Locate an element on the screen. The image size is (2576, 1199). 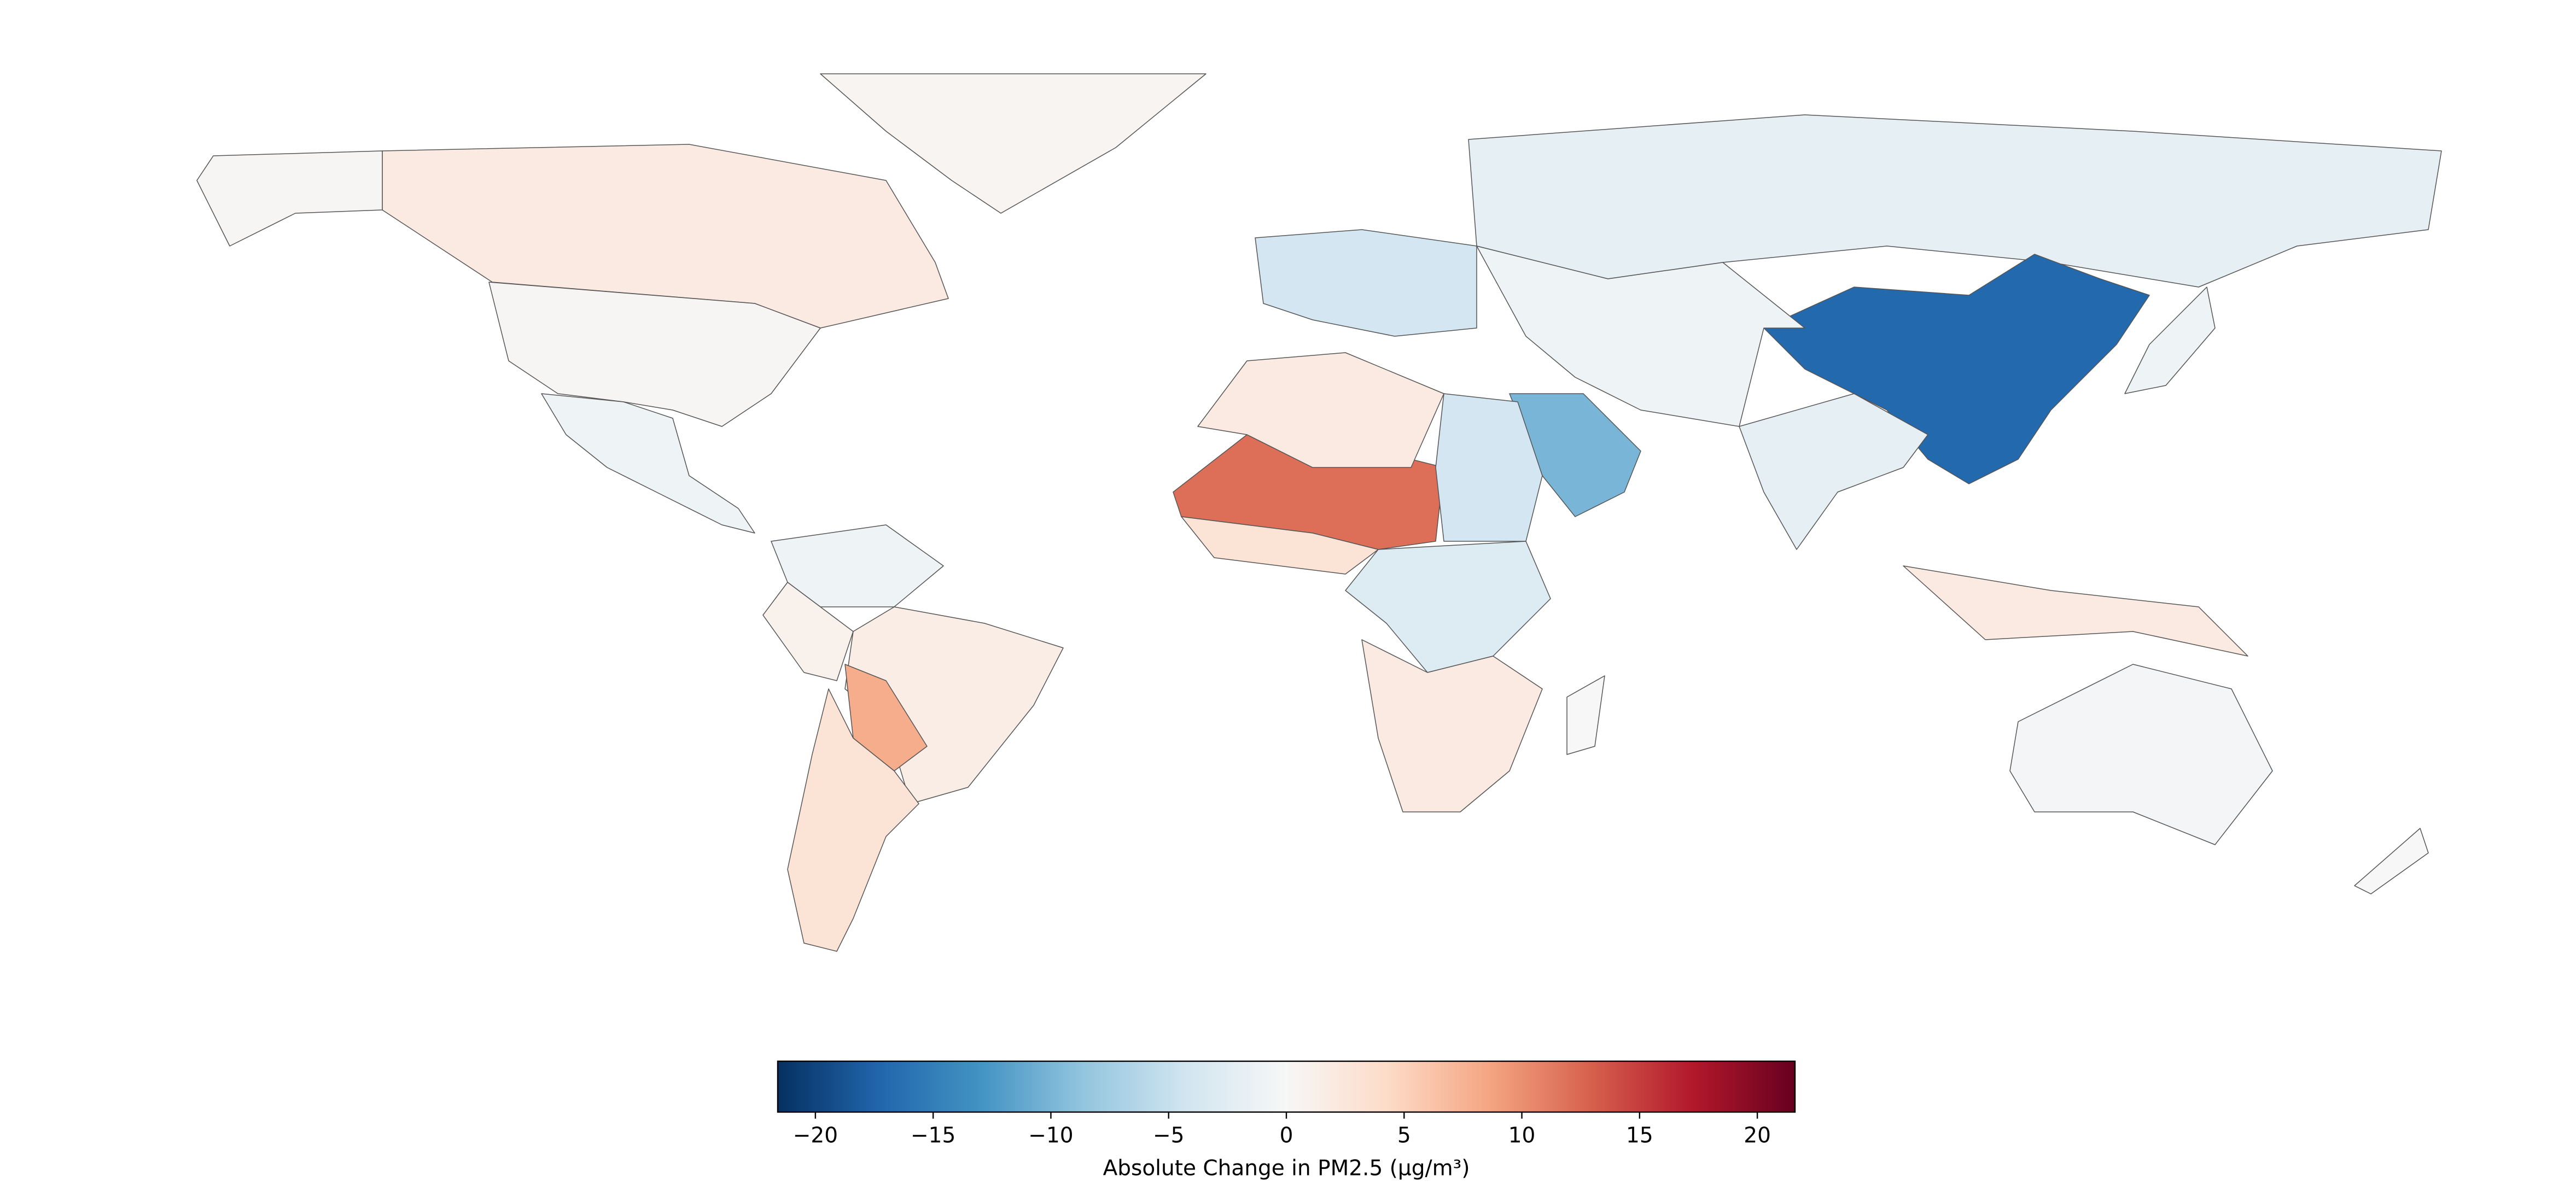
colorbar-tick-label: 15 is located at coordinates (1639, 1136).